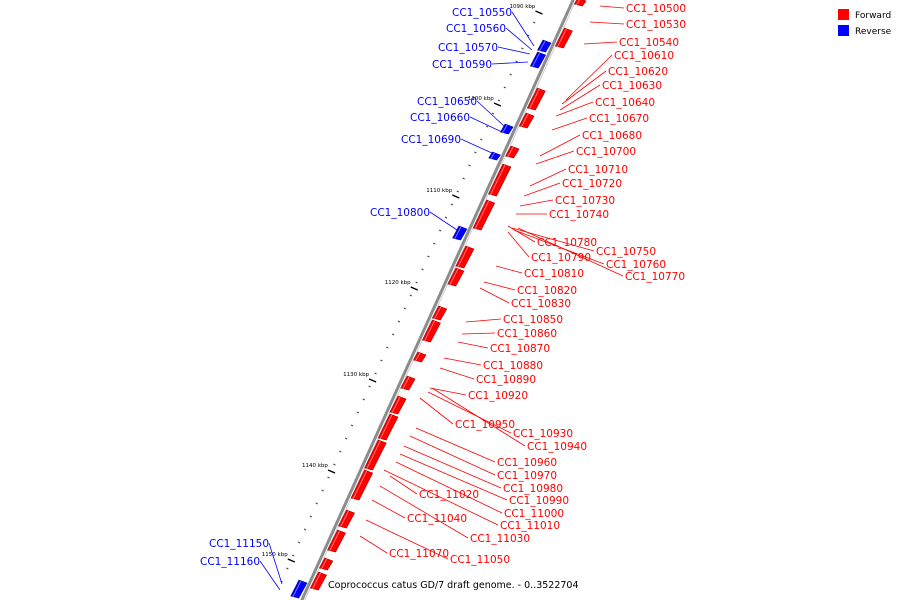  What do you see at coordinates (625, 103) in the screenshot?
I see `forward-gene-label: CC1_10640` at bounding box center [625, 103].